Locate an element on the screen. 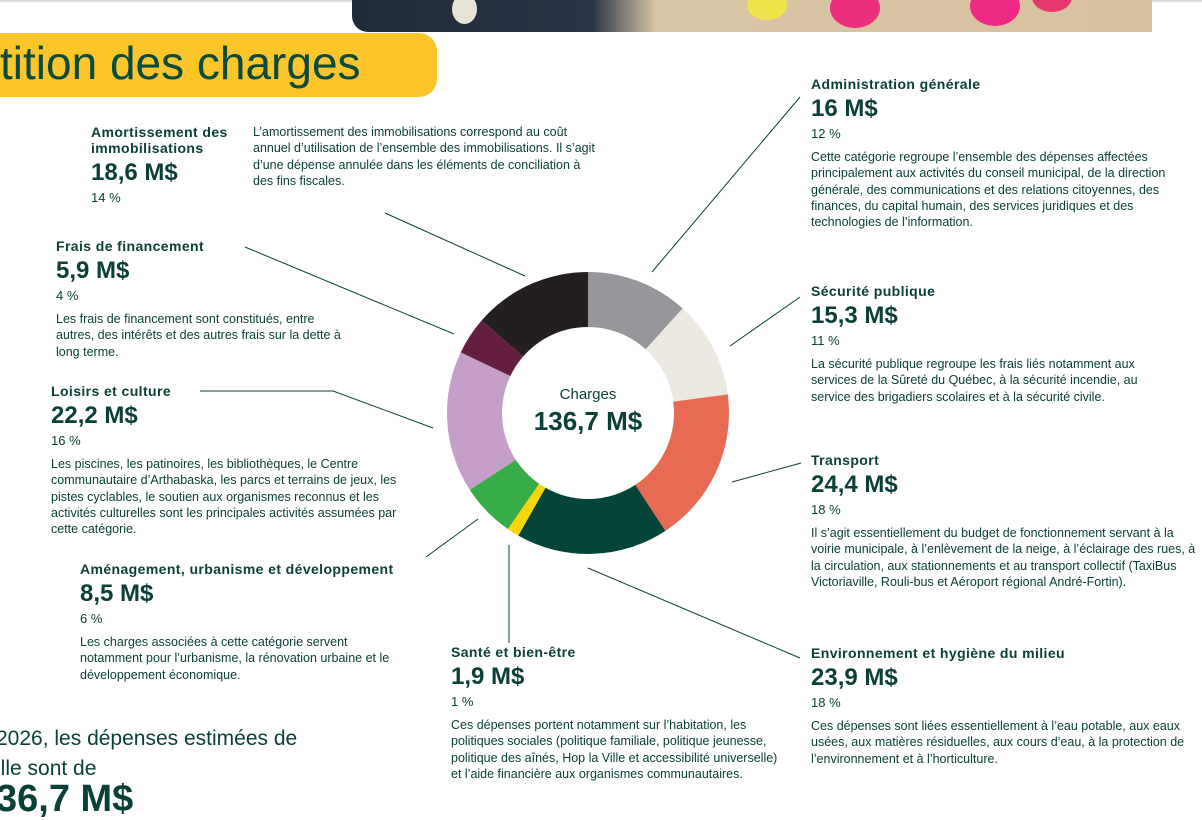  donut-slice-loisirs-et-culture is located at coordinates (481, 421).